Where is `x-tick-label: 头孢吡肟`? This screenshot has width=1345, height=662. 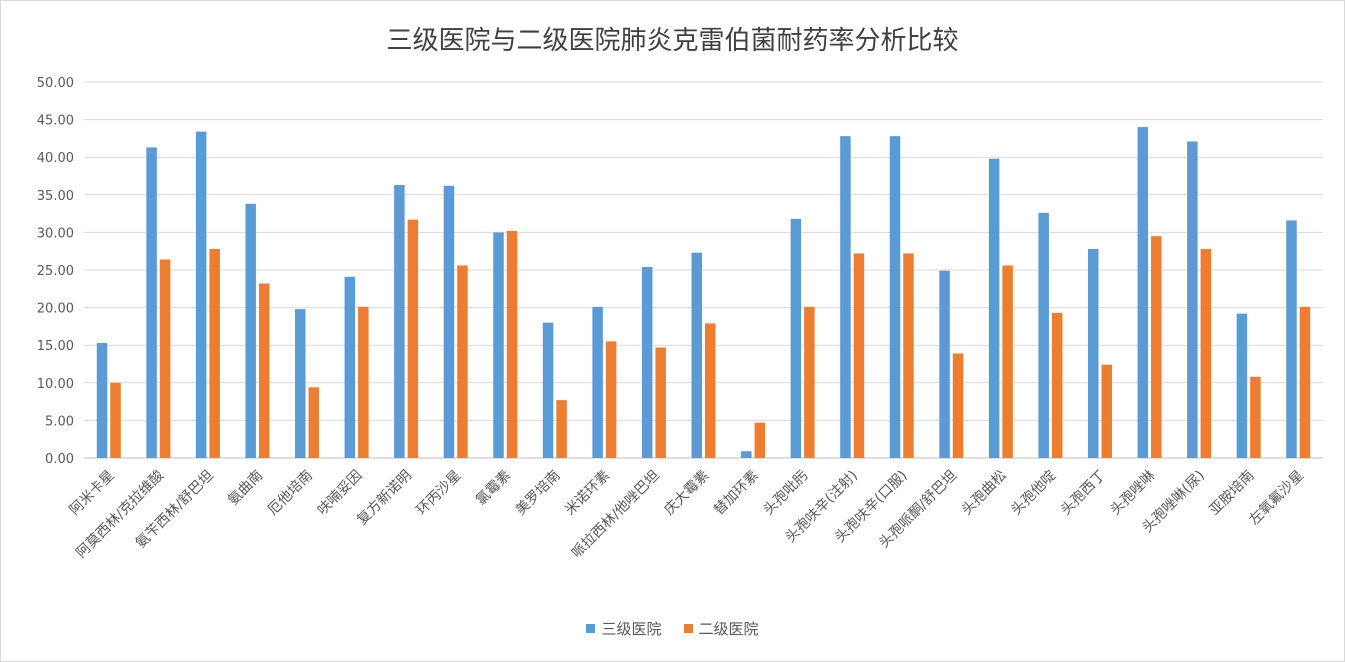 x-tick-label: 头孢吡肟 is located at coordinates (786, 493).